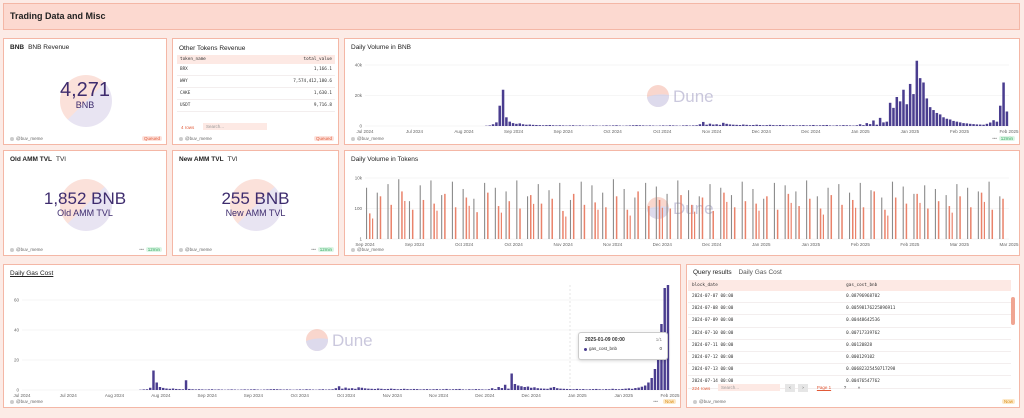 The height and width of the screenshot is (418, 1024). I want to click on scrollbar-thumb, so click(1013, 311).